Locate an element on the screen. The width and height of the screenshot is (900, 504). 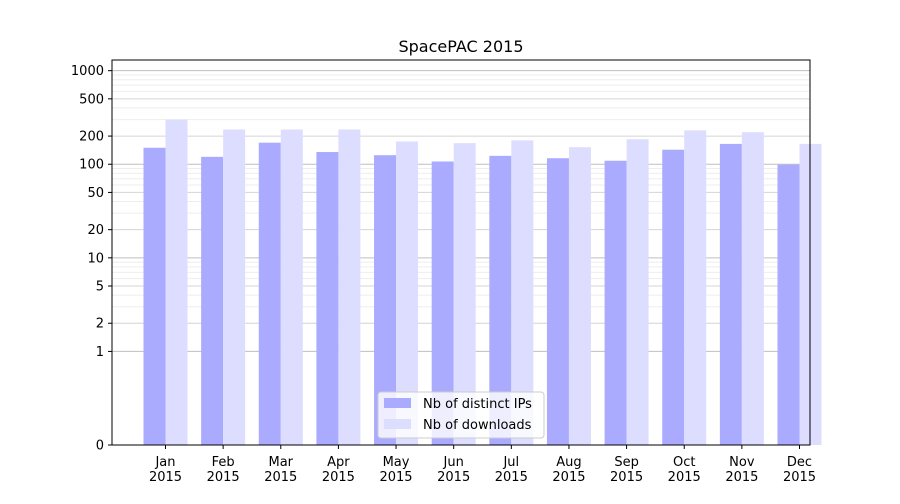
legend-label-distinct-ips: Nb of distinct IPs is located at coordinates (477, 404).